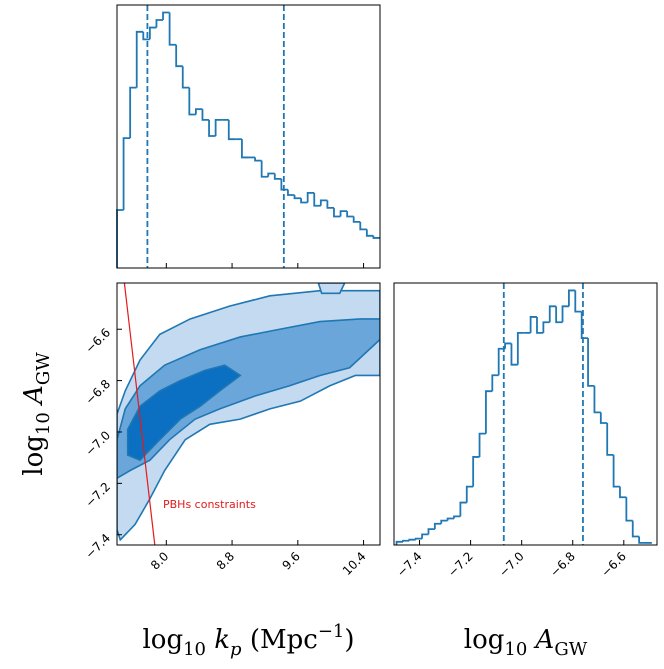  What do you see at coordinates (613, 564) in the screenshot?
I see `x-tick-label: −6.6` at bounding box center [613, 564].